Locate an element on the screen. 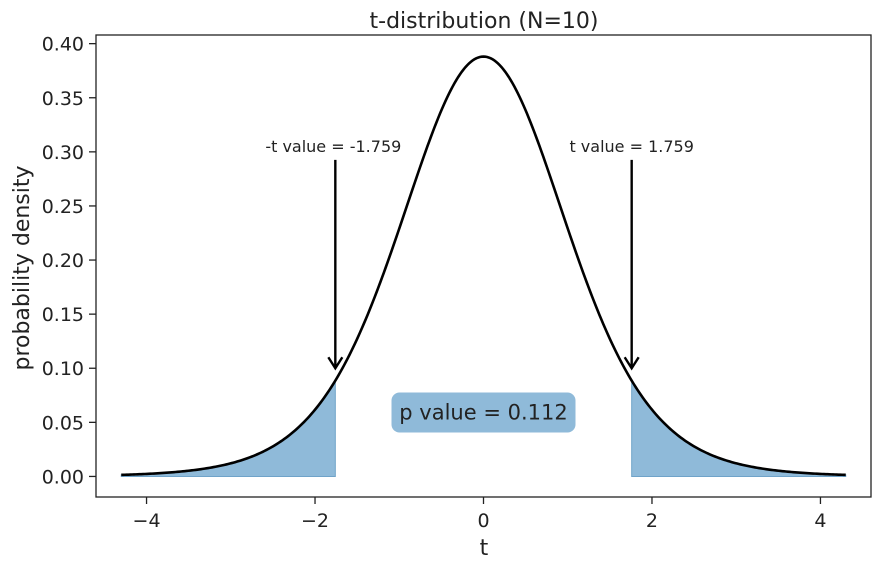  y-tick-label: 0.15 is located at coordinates (63, 315).